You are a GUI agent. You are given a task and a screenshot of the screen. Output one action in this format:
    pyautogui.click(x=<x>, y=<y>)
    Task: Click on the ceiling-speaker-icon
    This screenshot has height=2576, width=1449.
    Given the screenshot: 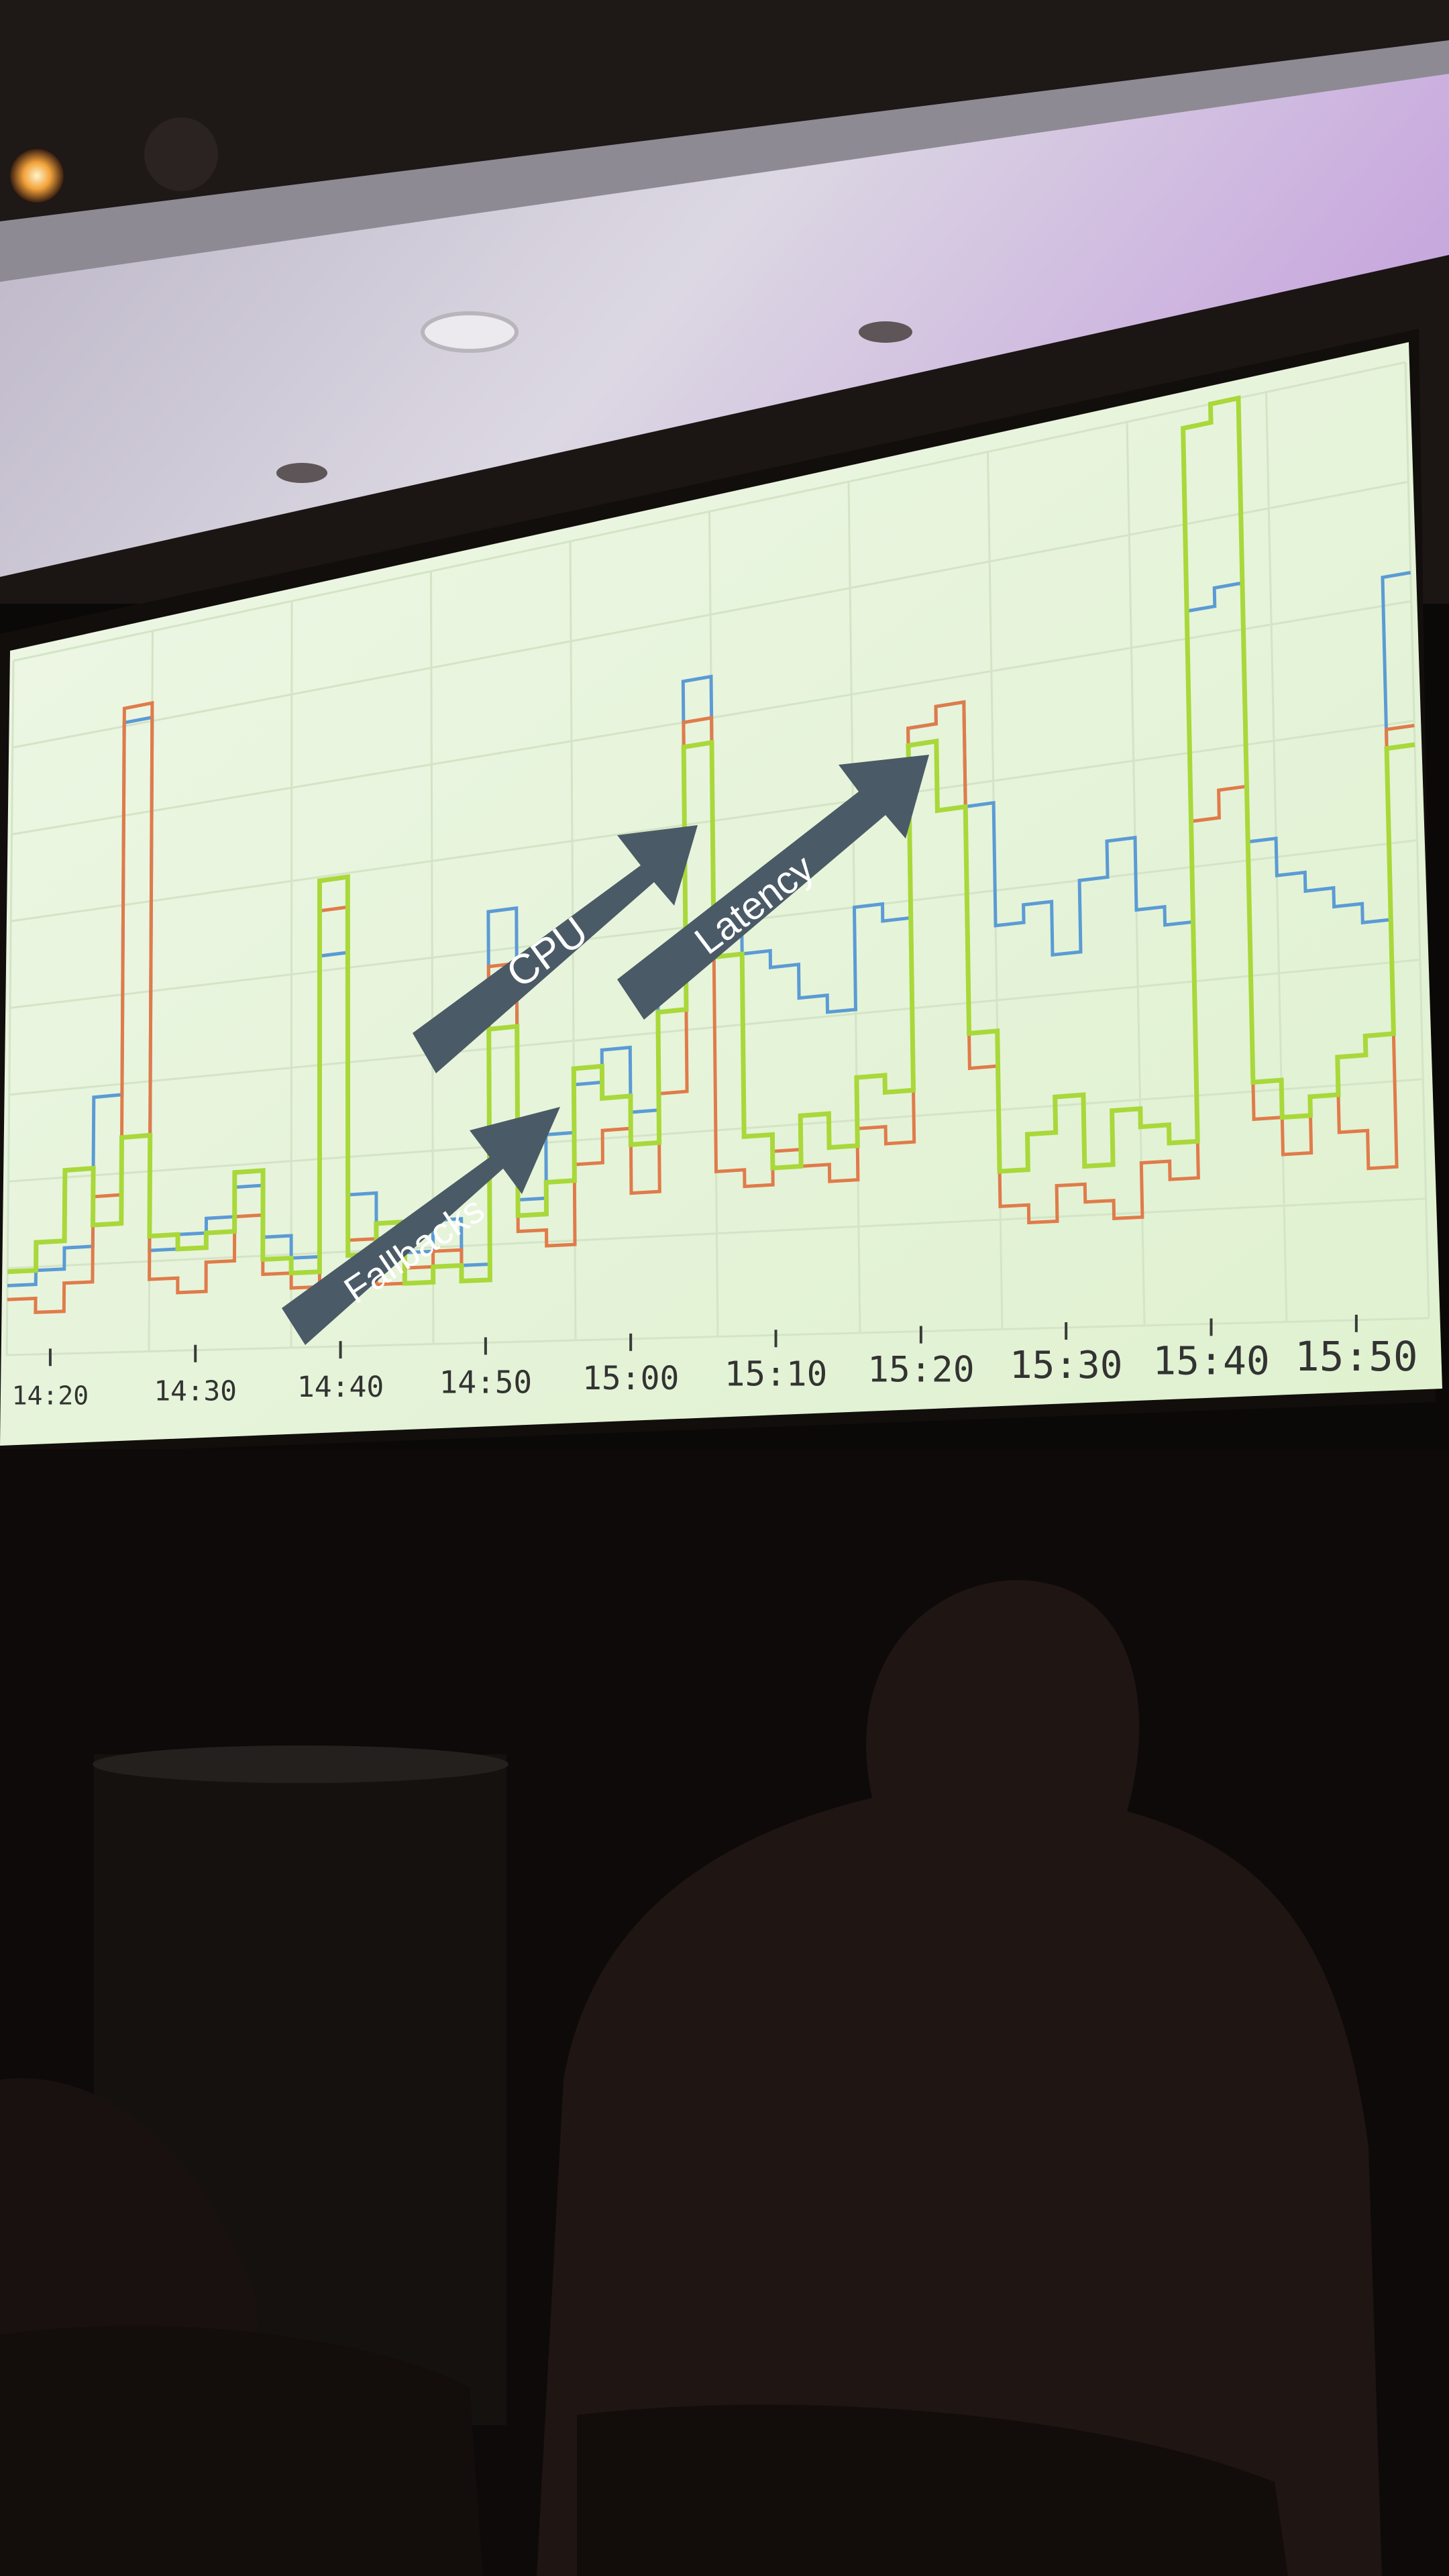 What is the action you would take?
    pyautogui.click(x=181, y=154)
    